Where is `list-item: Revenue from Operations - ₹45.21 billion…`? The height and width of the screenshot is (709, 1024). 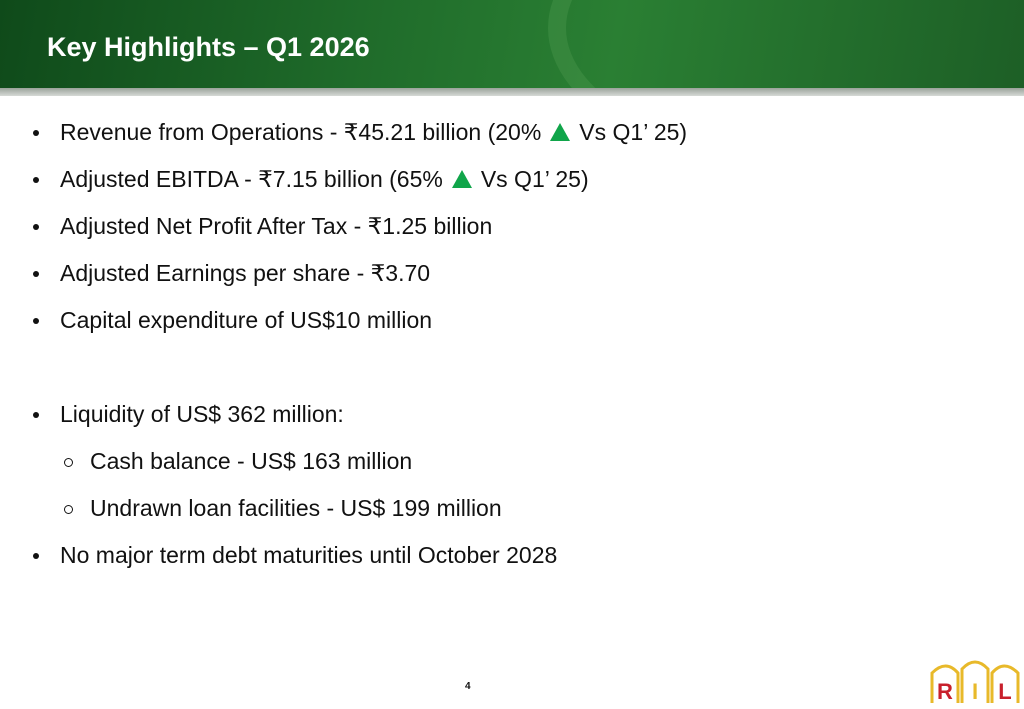
list-item: Revenue from Operations - ₹45.21 billion… is located at coordinates (373, 132).